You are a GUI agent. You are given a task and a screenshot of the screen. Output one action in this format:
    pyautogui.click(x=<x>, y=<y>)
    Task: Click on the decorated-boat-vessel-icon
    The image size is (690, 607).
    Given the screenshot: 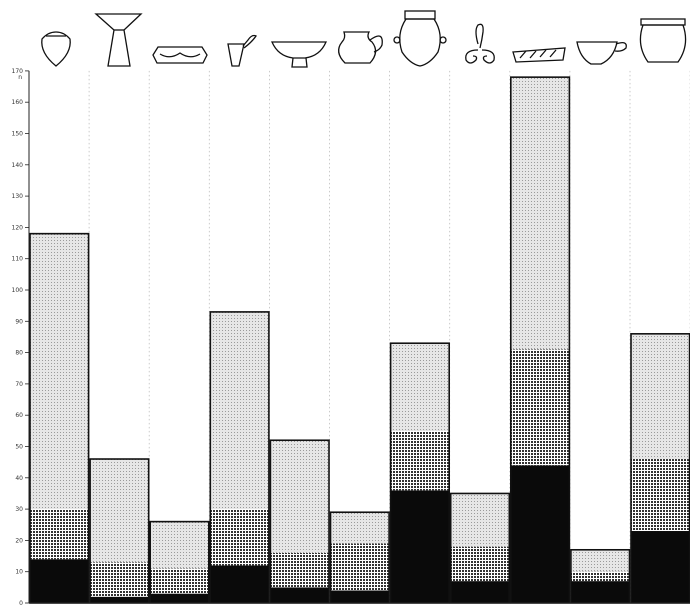 What is the action you would take?
    pyautogui.click(x=539, y=55)
    